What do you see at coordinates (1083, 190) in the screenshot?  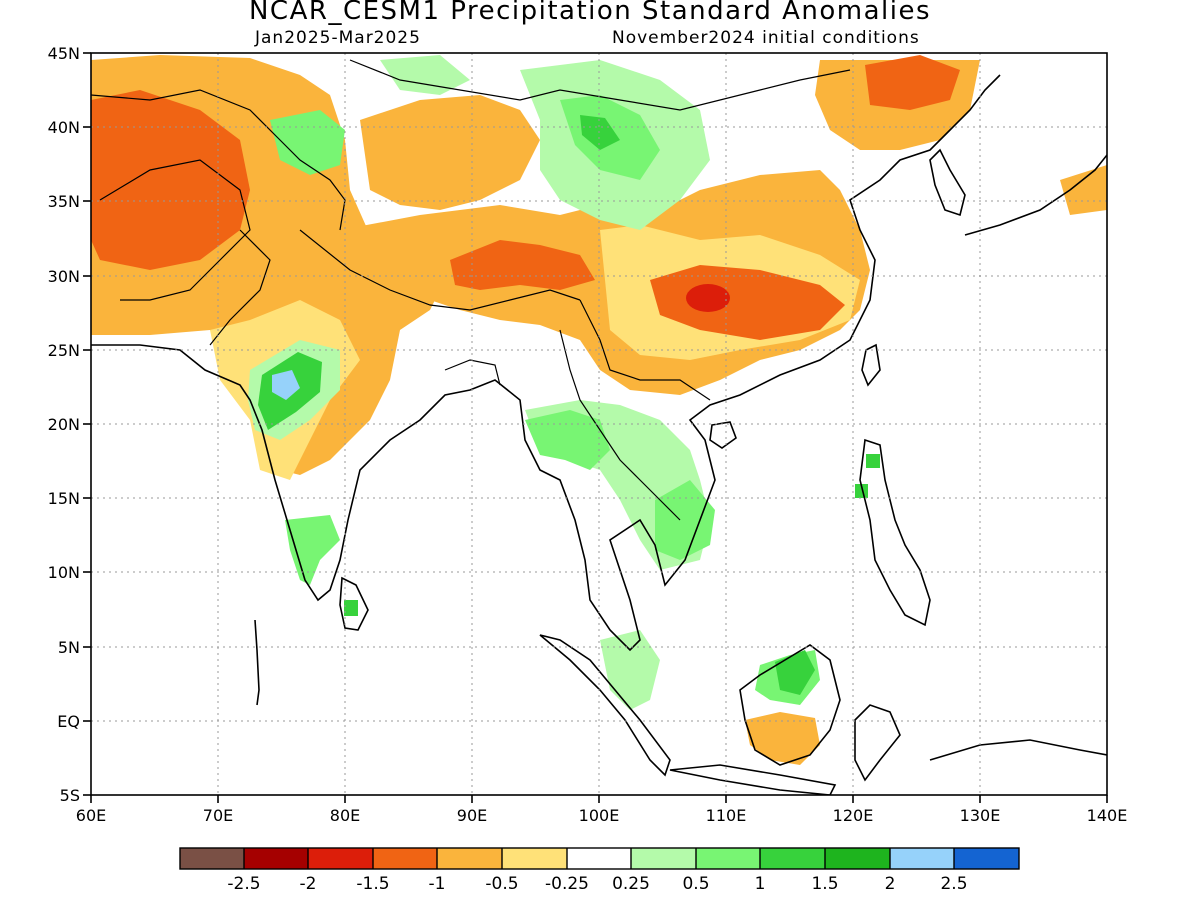 I see `anomaly-field-japan` at bounding box center [1083, 190].